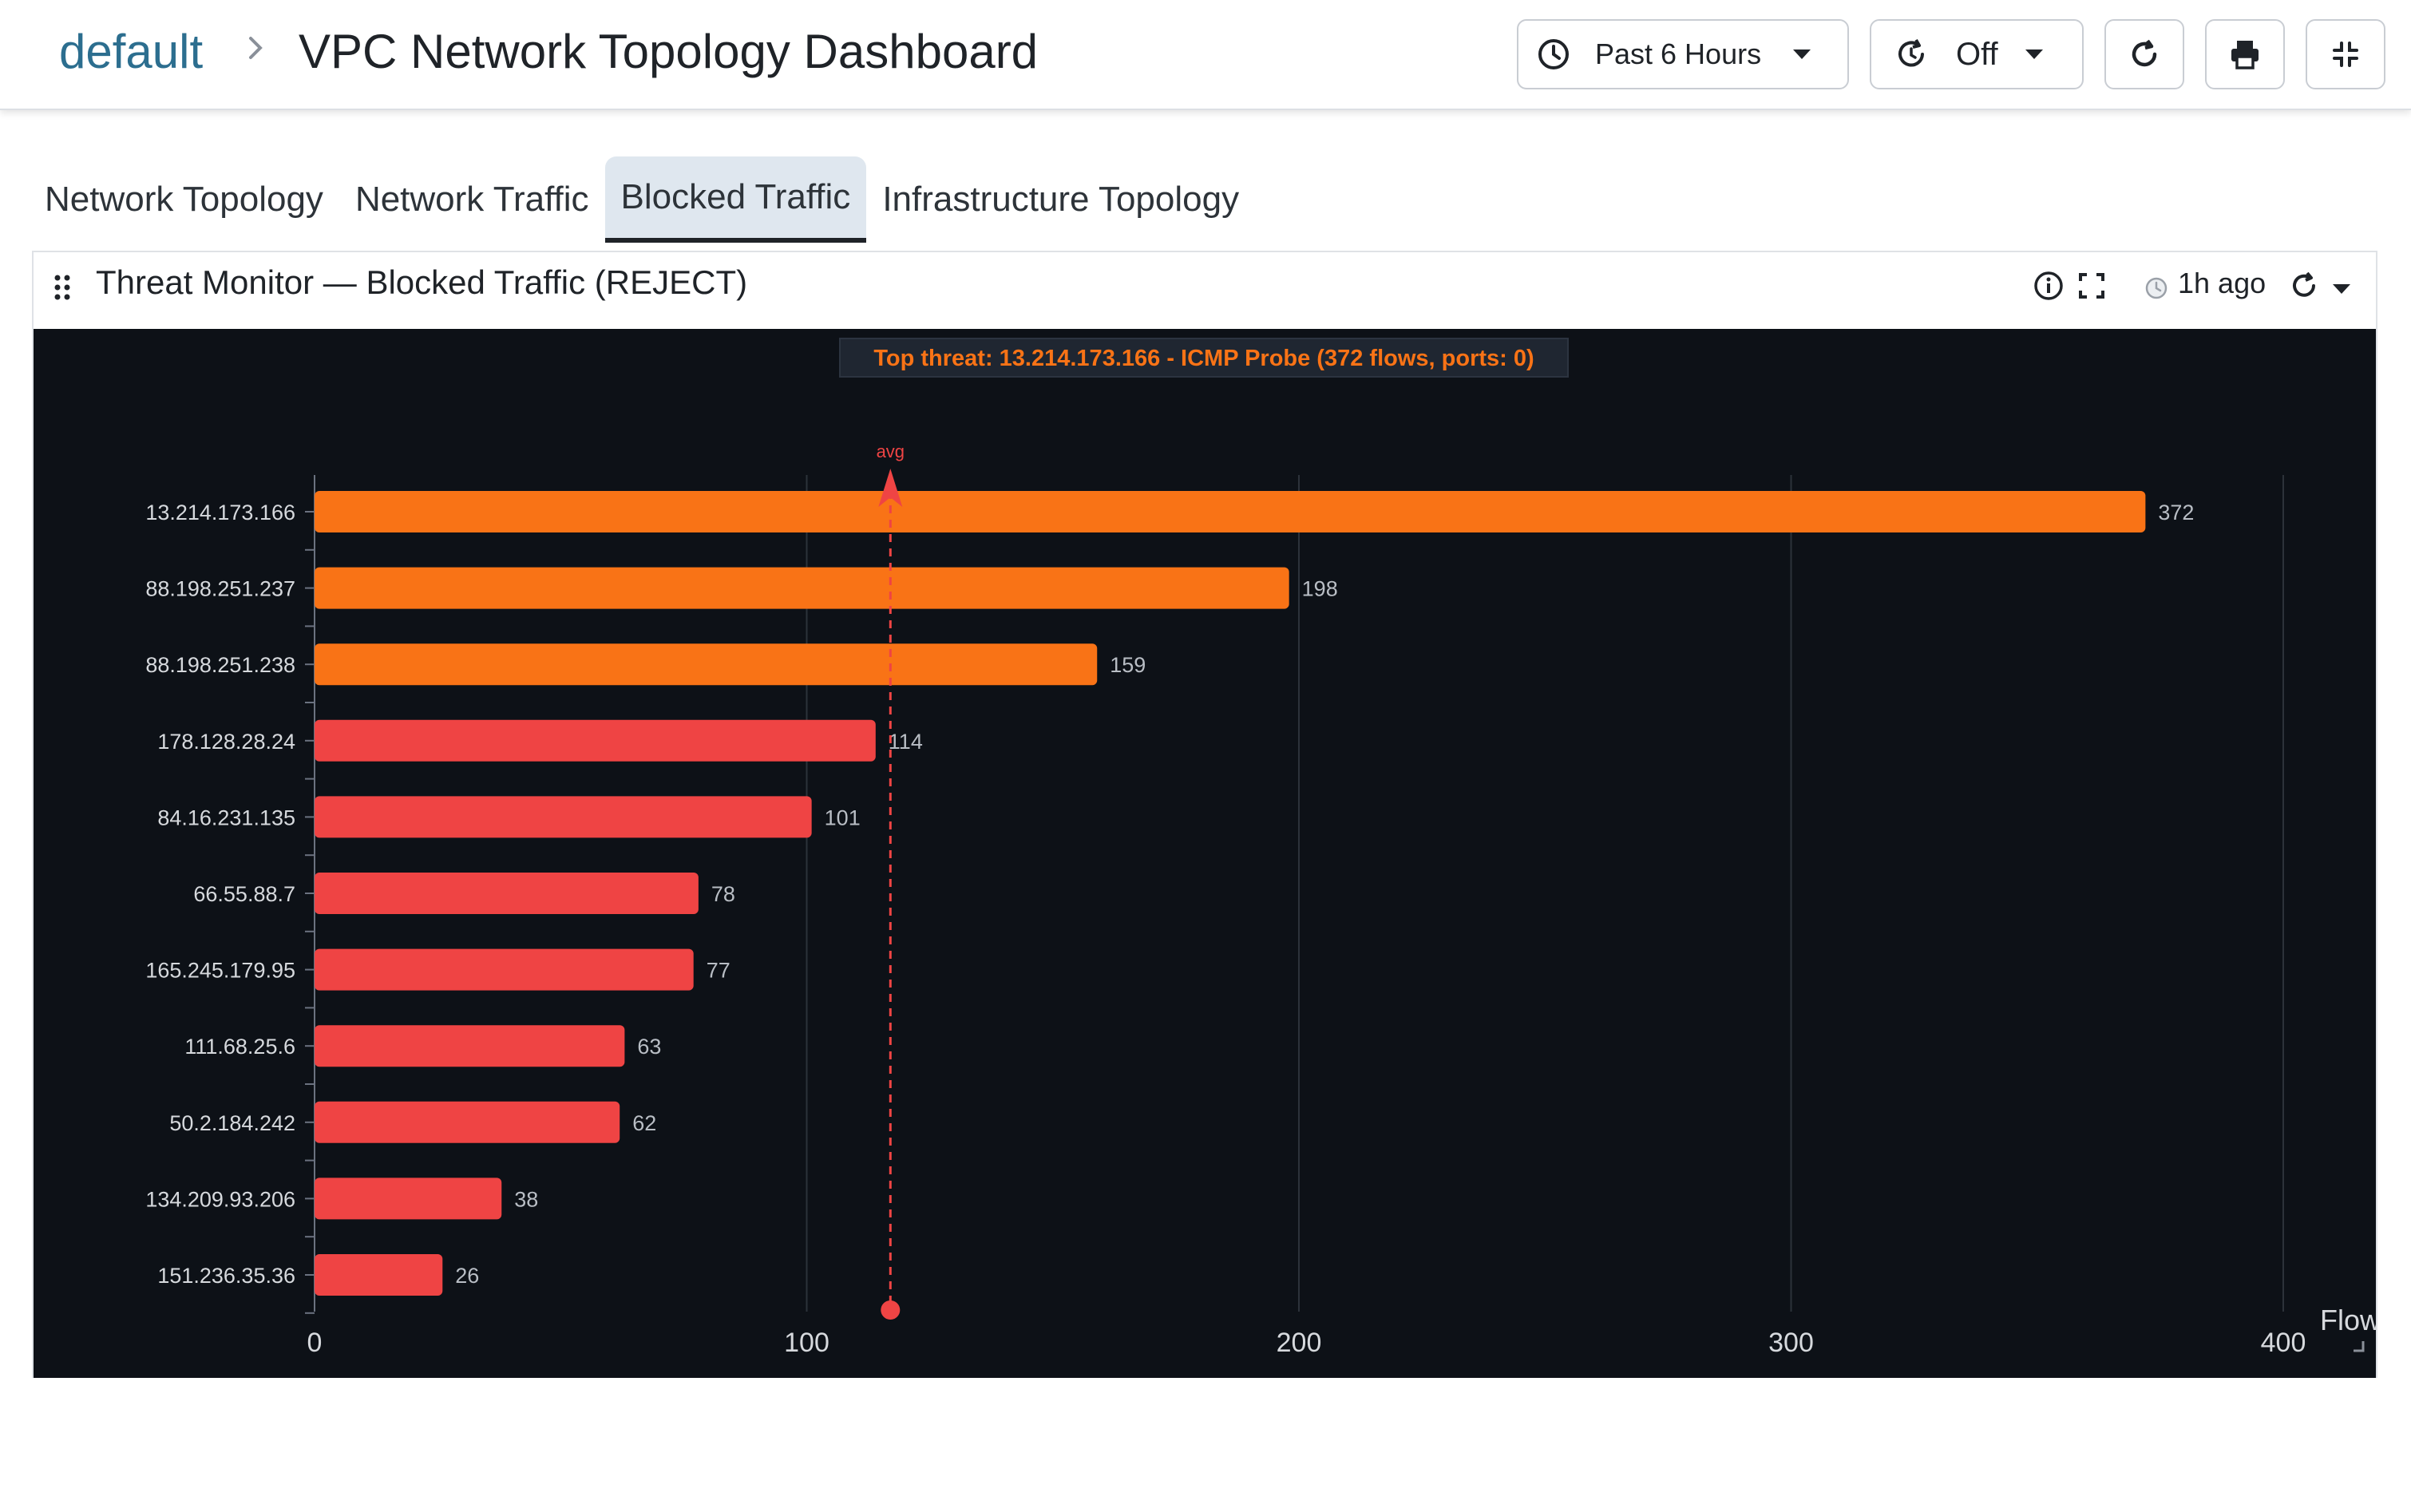 The height and width of the screenshot is (1512, 2411). What do you see at coordinates (2049, 286) in the screenshot?
I see `info-icon` at bounding box center [2049, 286].